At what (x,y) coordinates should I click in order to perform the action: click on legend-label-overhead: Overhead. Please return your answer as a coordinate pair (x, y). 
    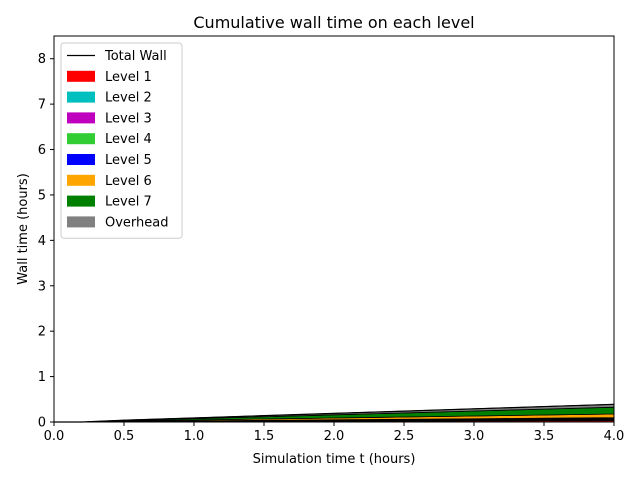
    Looking at the image, I should click on (137, 222).